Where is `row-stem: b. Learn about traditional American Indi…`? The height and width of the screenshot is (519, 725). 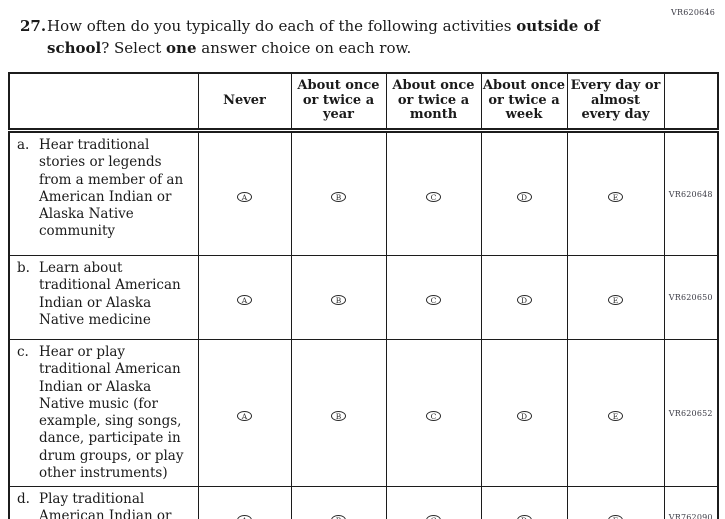
row-stem: b. Learn about traditional American Indi… is located at coordinates (103, 297).